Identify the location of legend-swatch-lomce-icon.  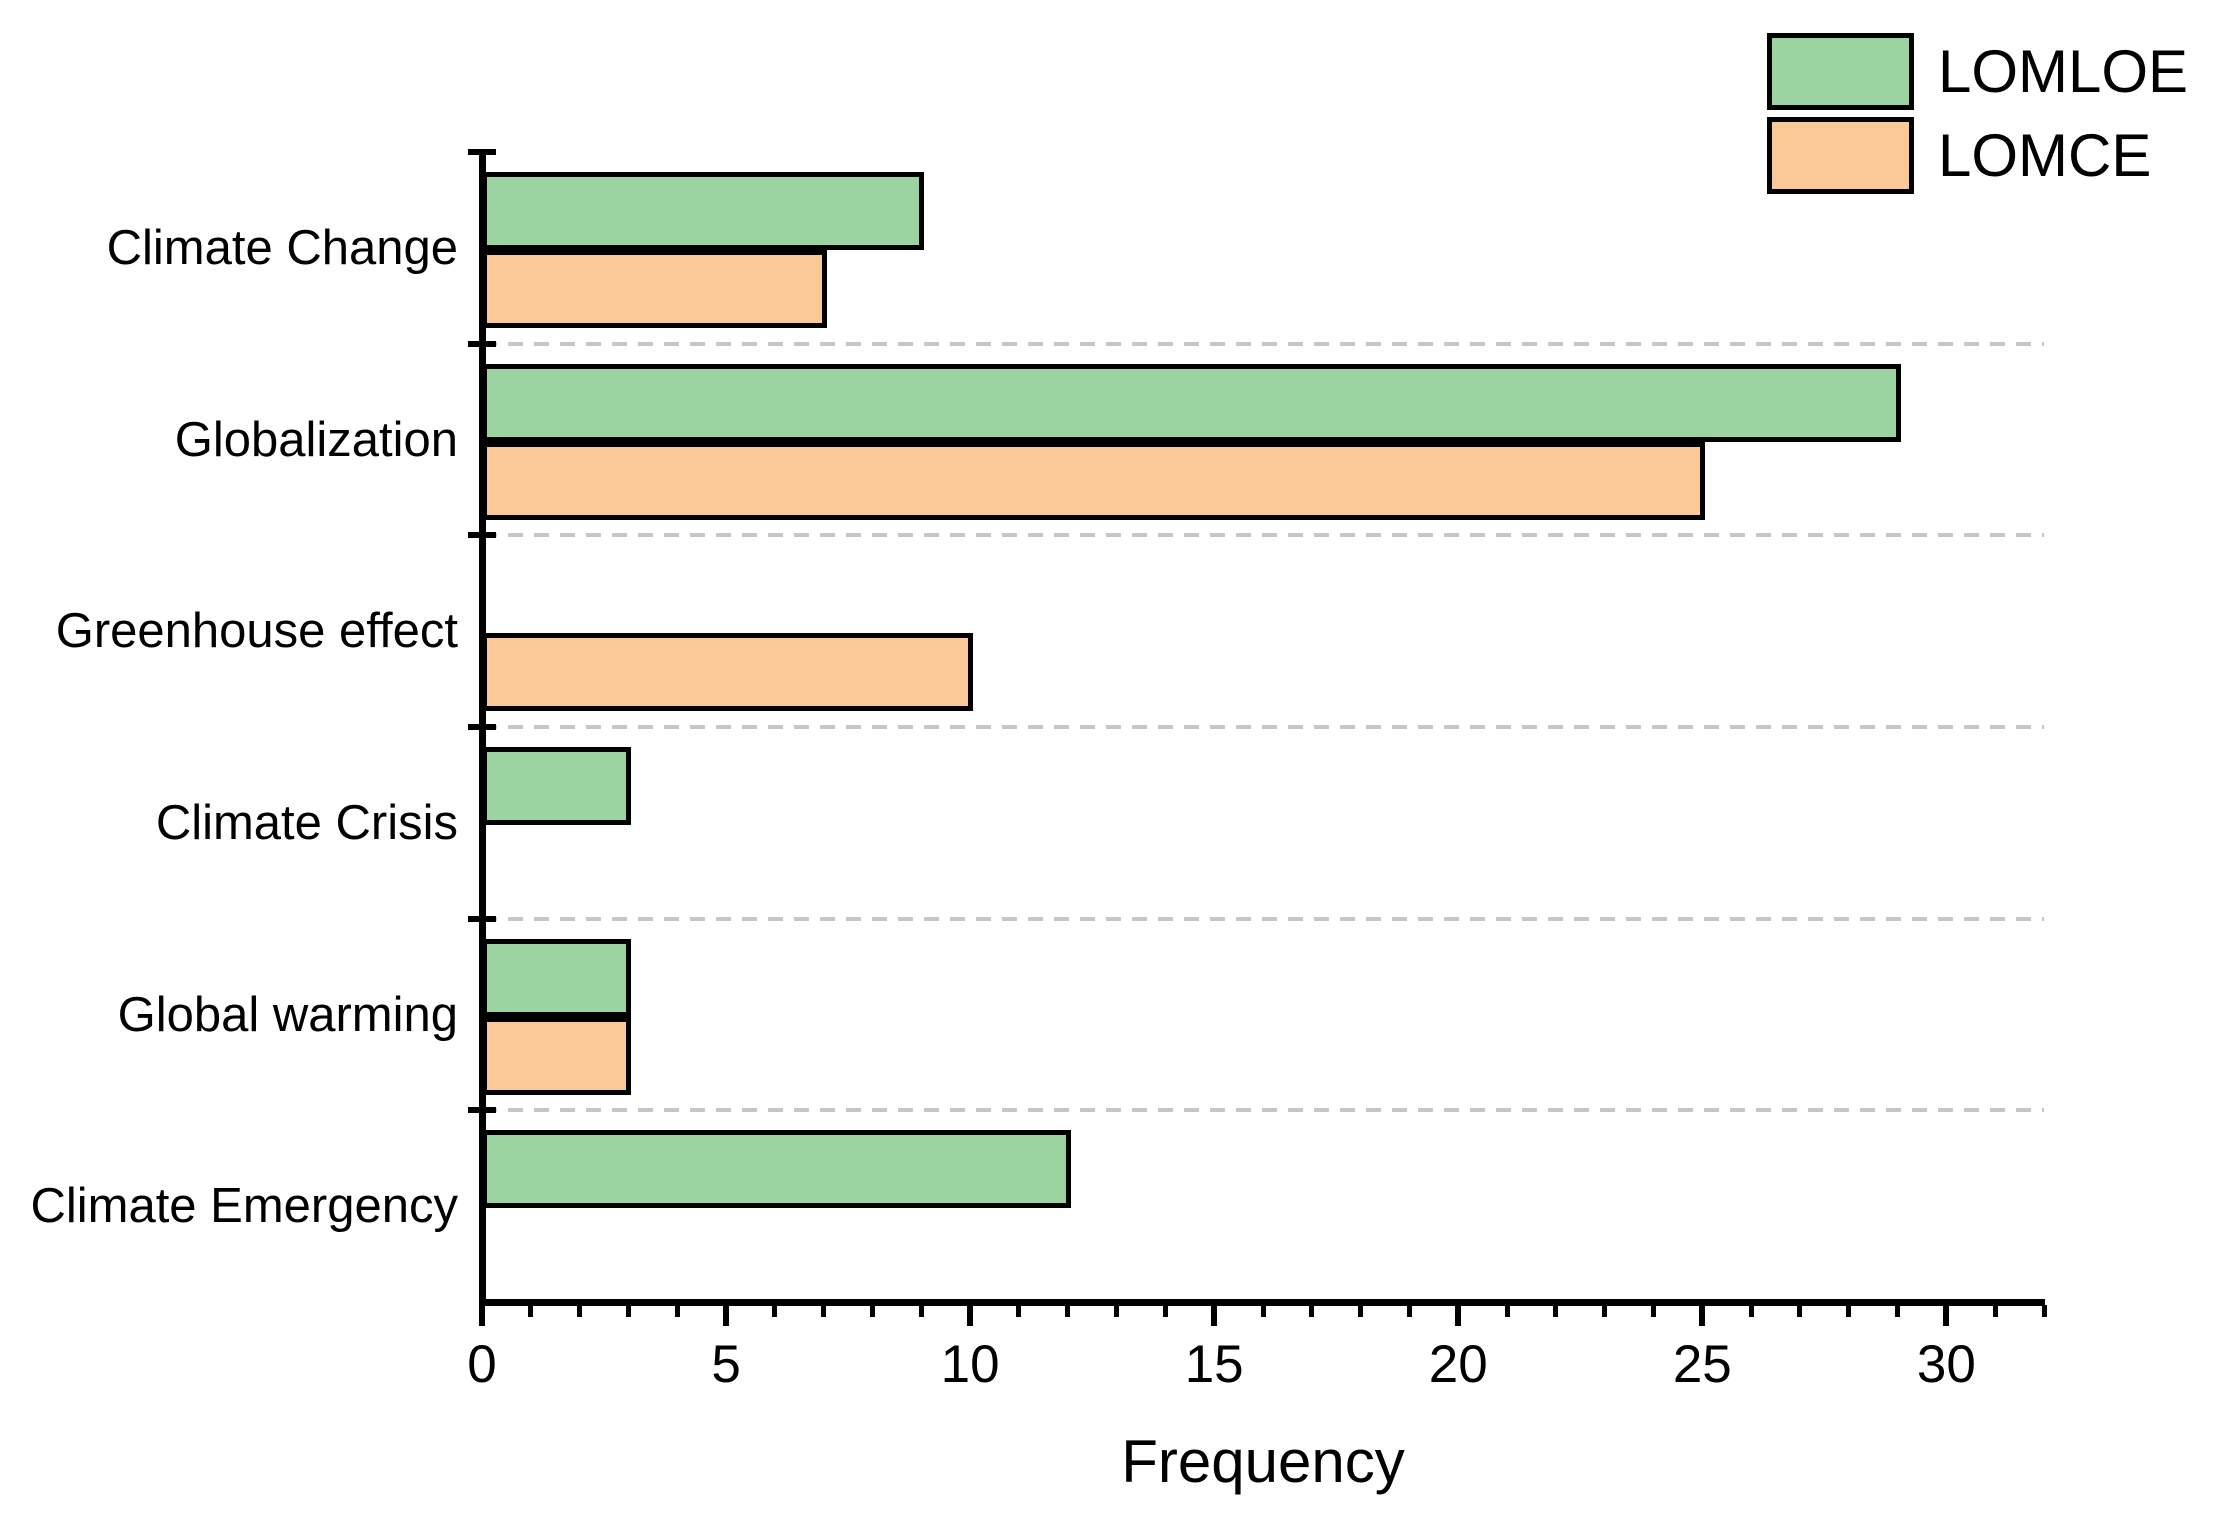
(1840, 155).